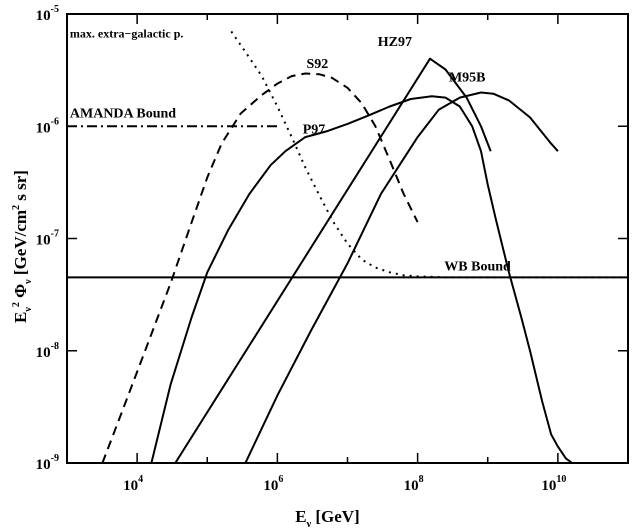  Describe the element at coordinates (47, 239) in the screenshot. I see `y-tick-label: 10⁻⁷` at that location.